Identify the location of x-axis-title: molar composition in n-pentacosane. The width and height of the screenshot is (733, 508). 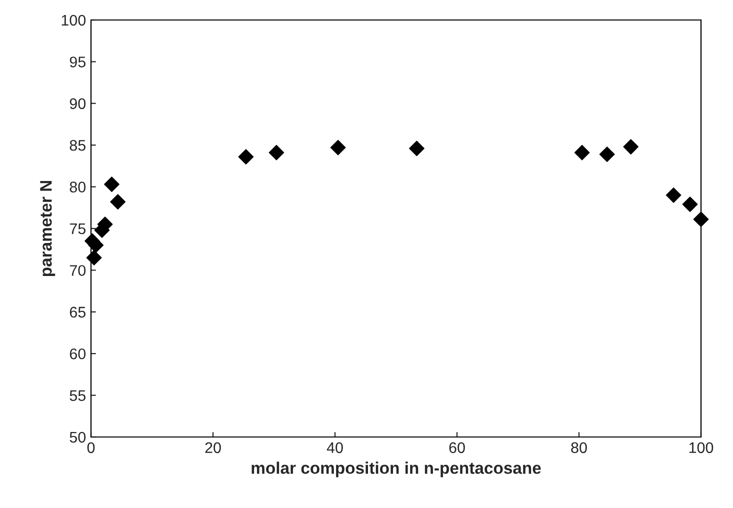
(396, 470).